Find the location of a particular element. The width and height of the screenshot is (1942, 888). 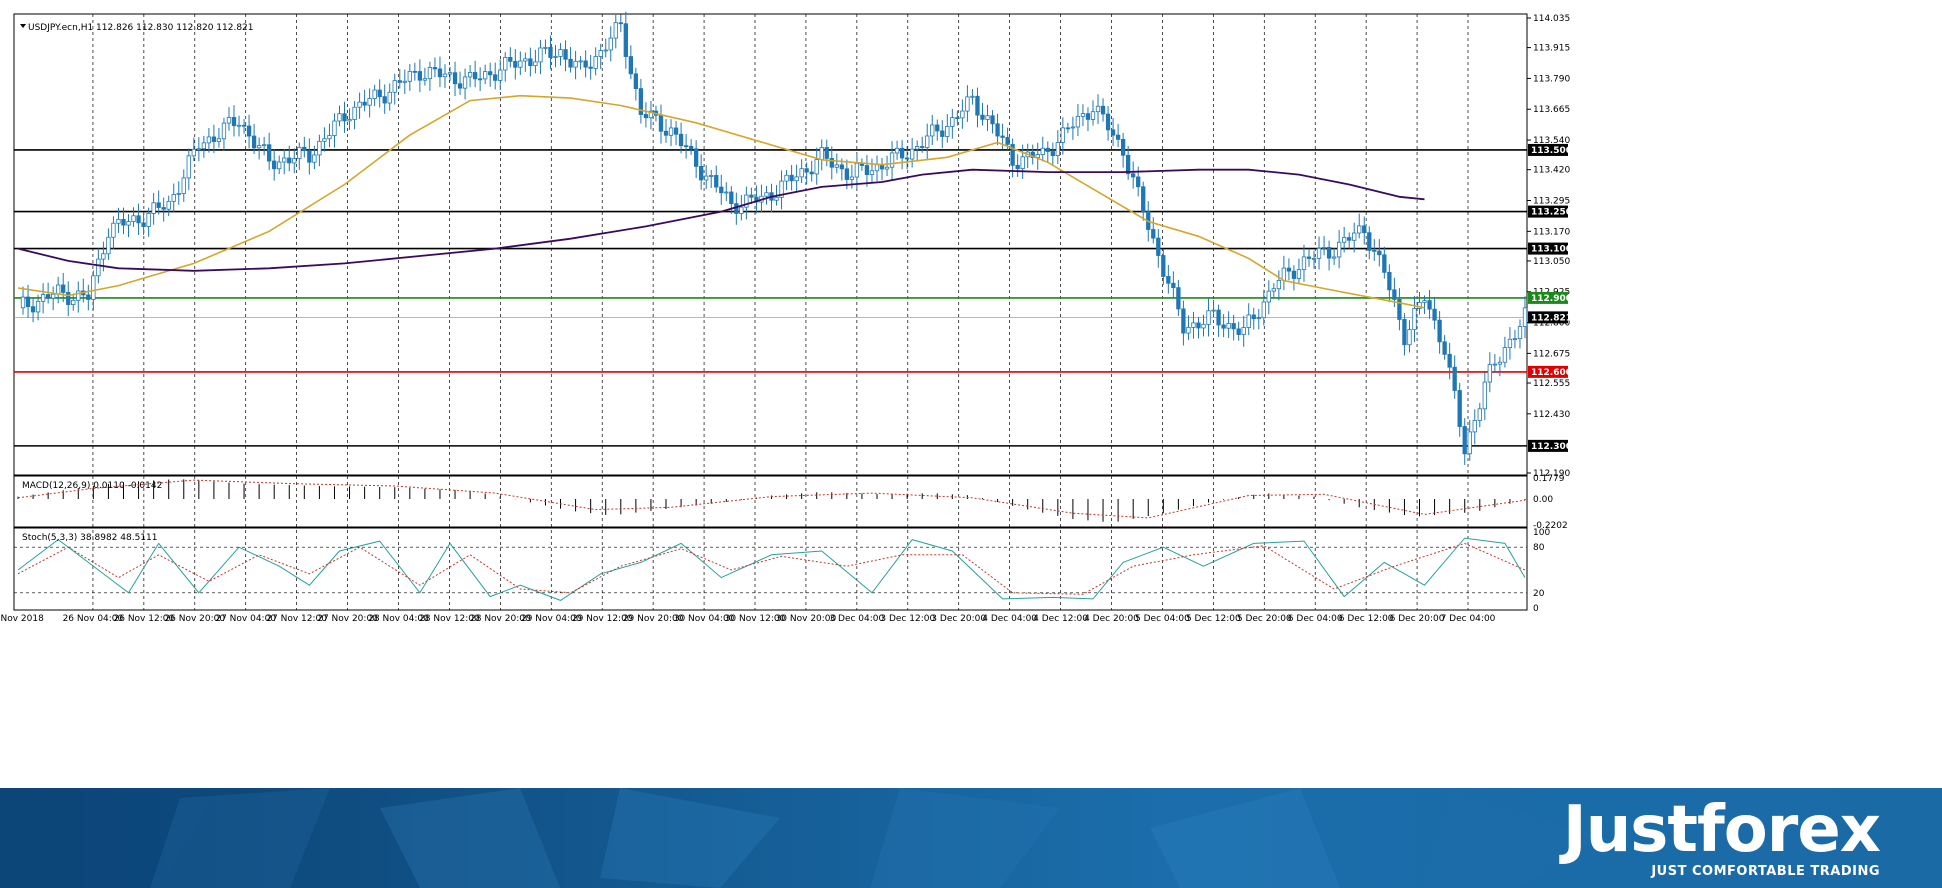

x-tick-label: 6 Dec 12:00 is located at coordinates (1366, 619).